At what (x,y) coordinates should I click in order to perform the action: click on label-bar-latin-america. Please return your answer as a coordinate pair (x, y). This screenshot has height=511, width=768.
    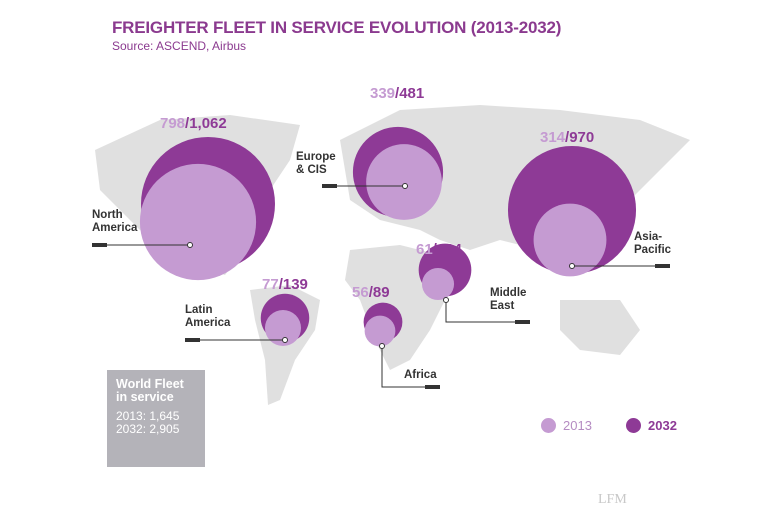
    Looking at the image, I should click on (192, 340).